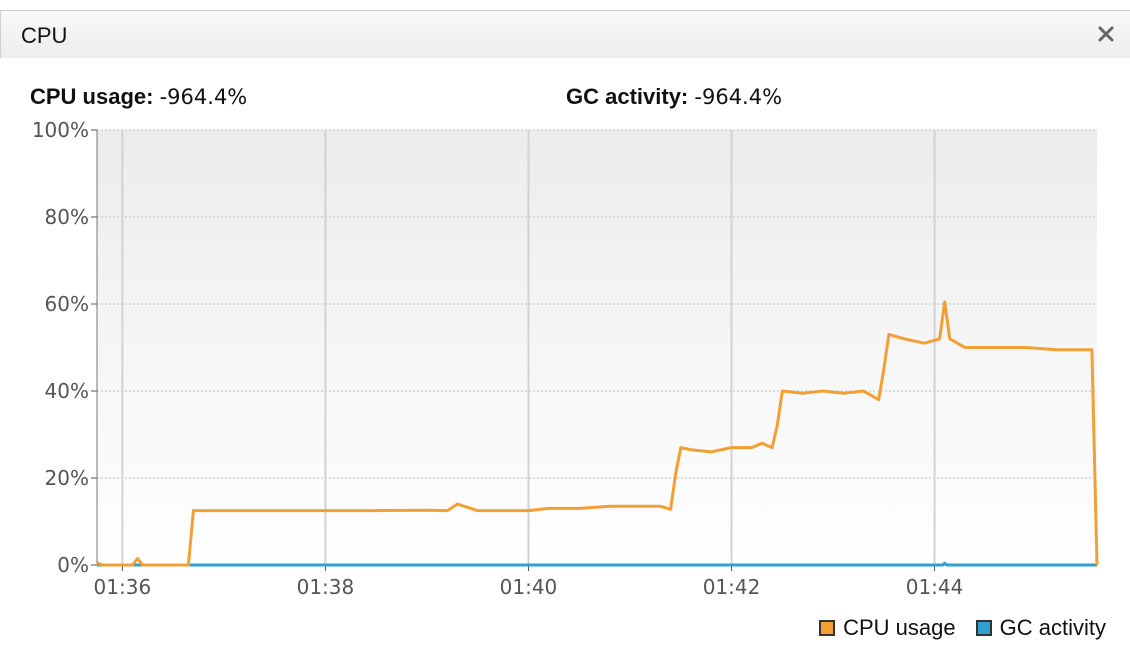  I want to click on legend-gc-label: GC activity, so click(1052, 627).